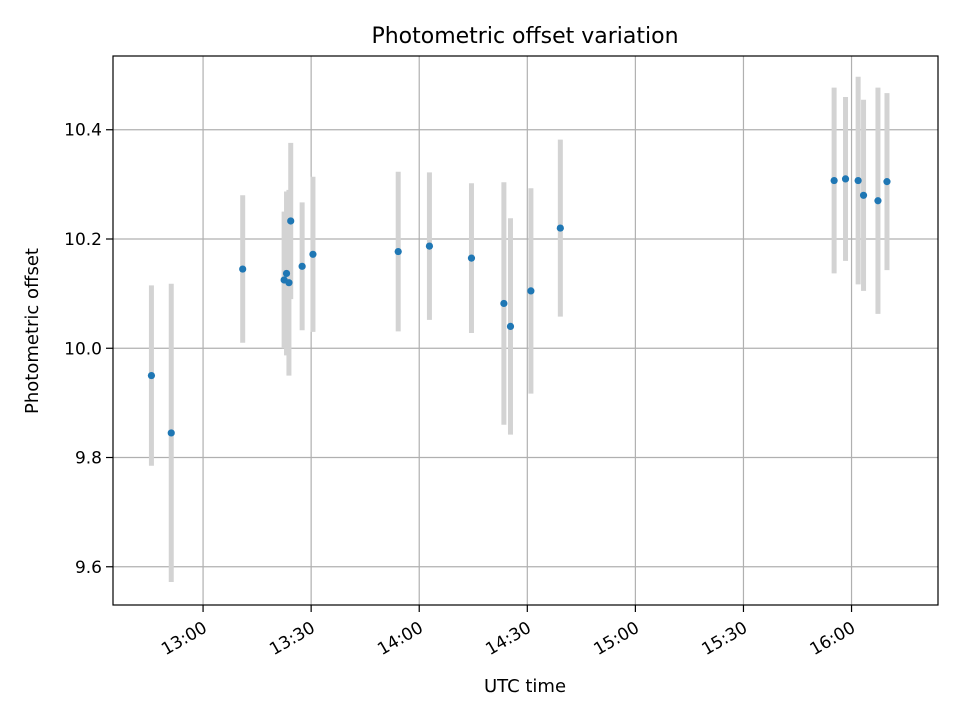 The width and height of the screenshot is (960, 720). I want to click on y-tick-label: 10.0, so click(83, 349).